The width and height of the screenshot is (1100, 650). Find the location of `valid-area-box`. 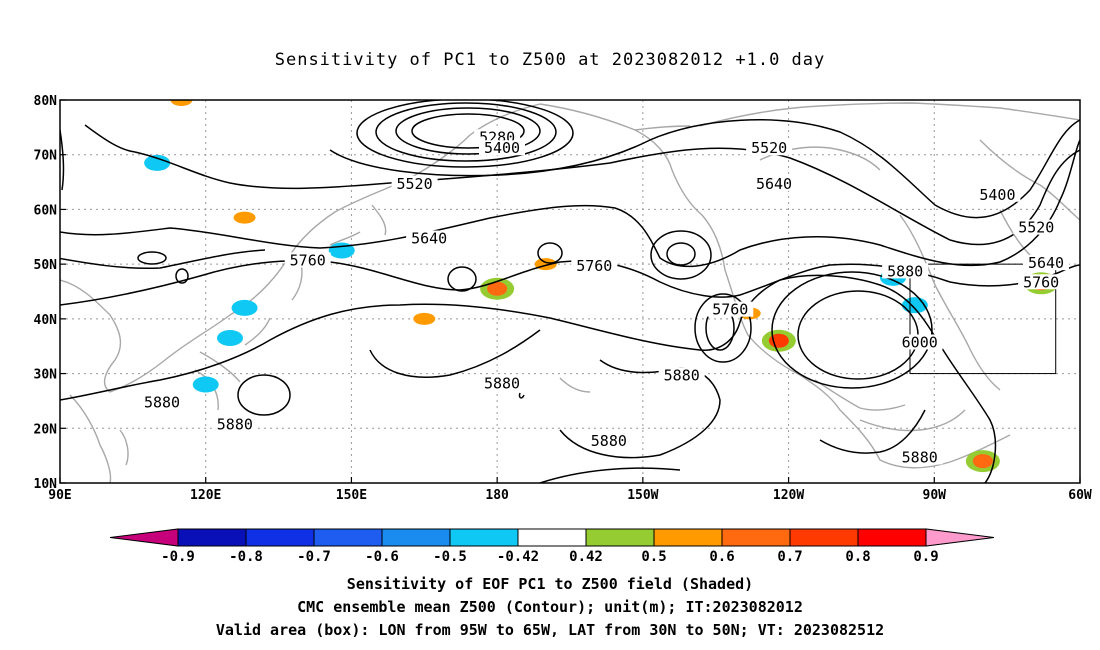

valid-area-box is located at coordinates (983, 319).